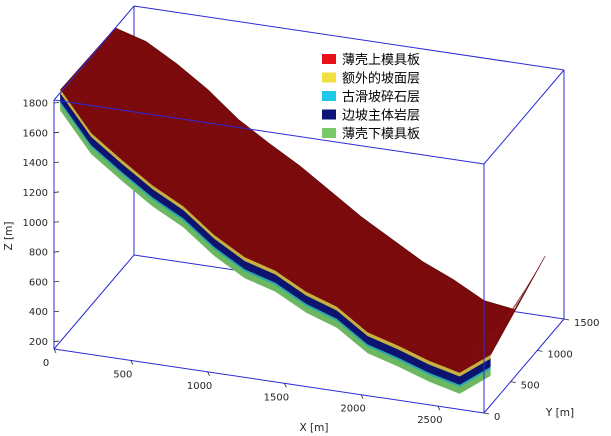 The width and height of the screenshot is (611, 436). What do you see at coordinates (381, 97) in the screenshot?
I see `legend-label: 古滑坡碎石层` at bounding box center [381, 97].